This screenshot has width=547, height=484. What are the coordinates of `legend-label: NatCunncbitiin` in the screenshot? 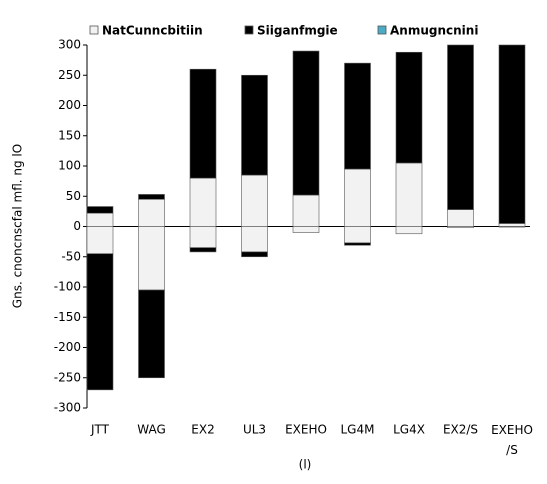 It's located at (152, 31).